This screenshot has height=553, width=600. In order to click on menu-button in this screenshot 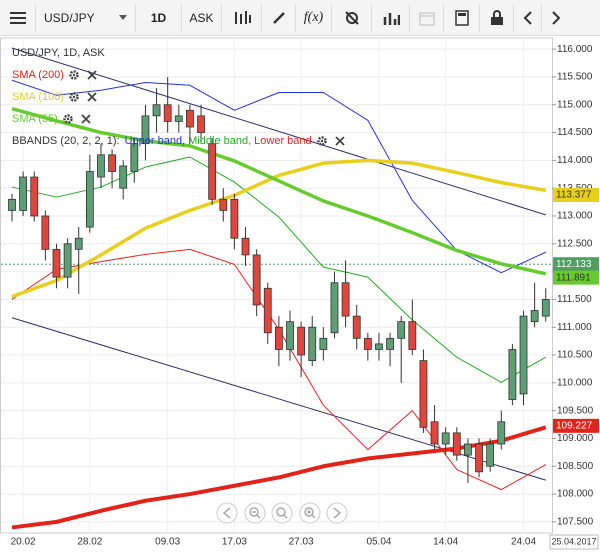, I will do `click(18, 17)`.